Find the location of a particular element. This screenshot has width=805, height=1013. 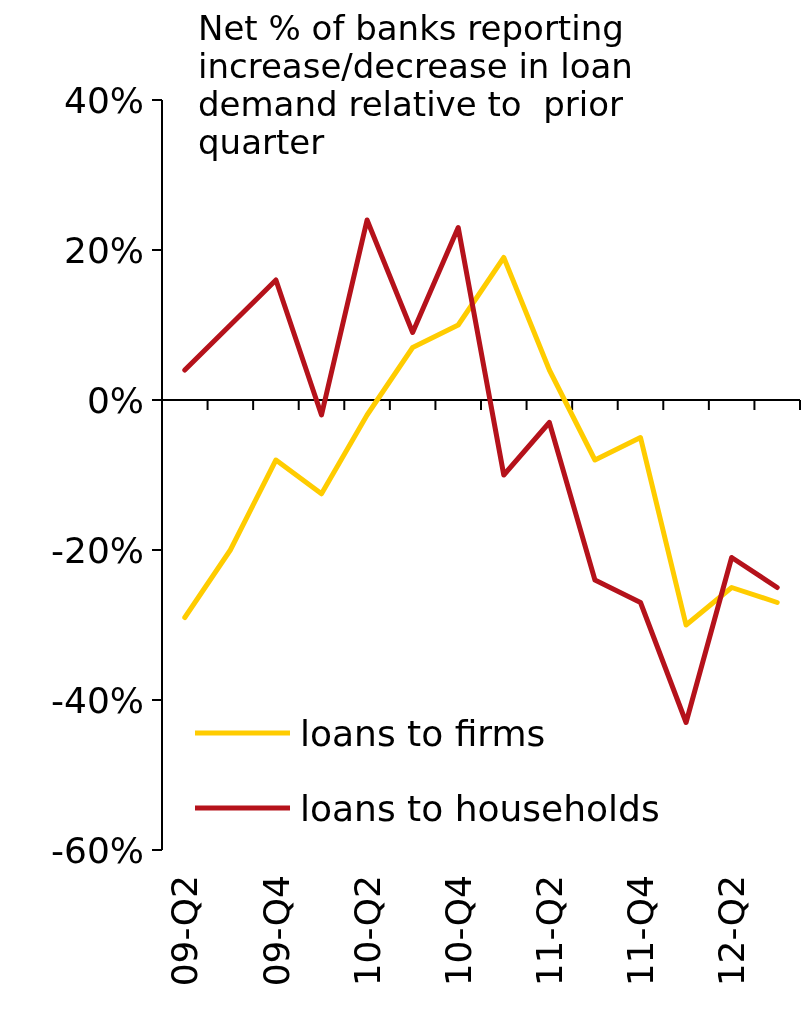

x-tick-label: 09-Q4 is located at coordinates (276, 931).